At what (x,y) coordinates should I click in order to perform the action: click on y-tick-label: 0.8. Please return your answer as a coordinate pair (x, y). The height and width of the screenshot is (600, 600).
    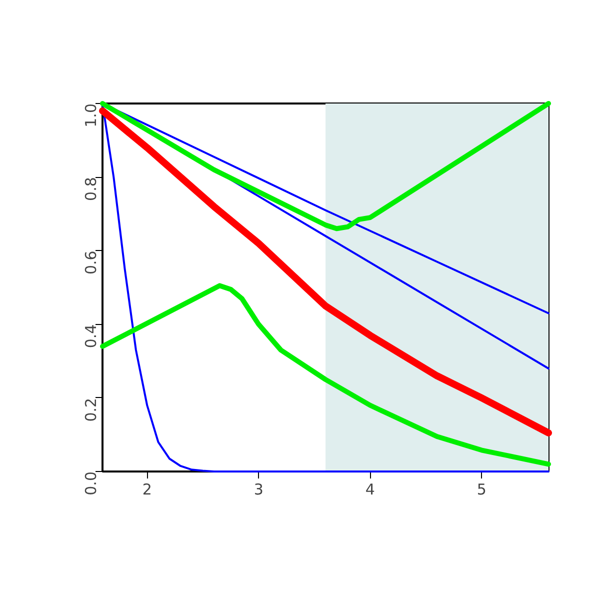
    Looking at the image, I should click on (91, 189).